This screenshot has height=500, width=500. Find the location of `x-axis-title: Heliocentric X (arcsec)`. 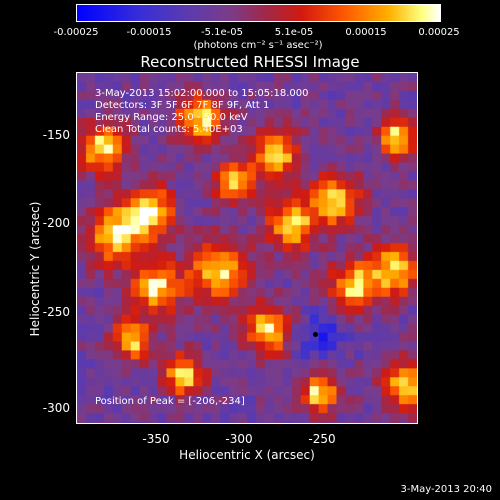

x-axis-title: Heliocentric X (arcsec) is located at coordinates (247, 455).